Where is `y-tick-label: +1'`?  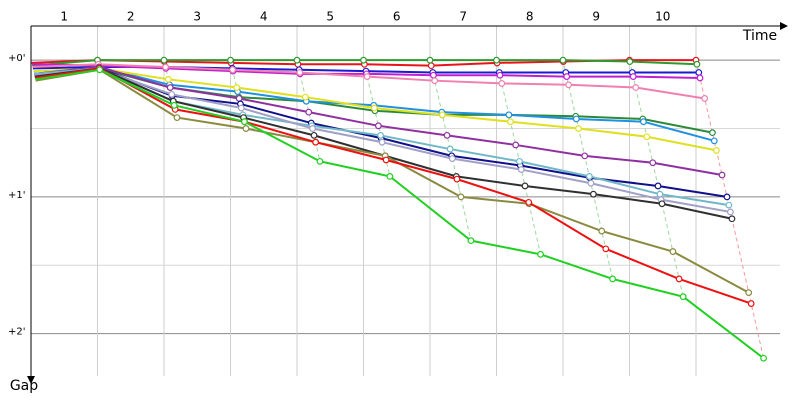
y-tick-label: +1' is located at coordinates (17, 195).